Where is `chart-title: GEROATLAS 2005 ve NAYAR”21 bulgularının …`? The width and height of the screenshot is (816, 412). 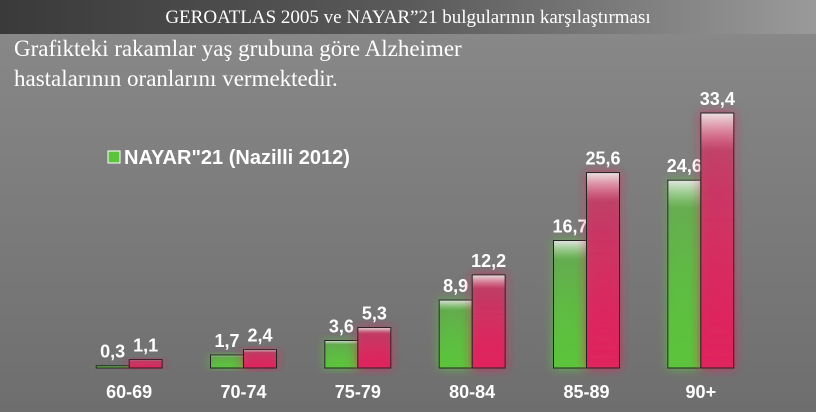
chart-title: GEROATLAS 2005 ve NAYAR”21 bulgularının … is located at coordinates (407, 17).